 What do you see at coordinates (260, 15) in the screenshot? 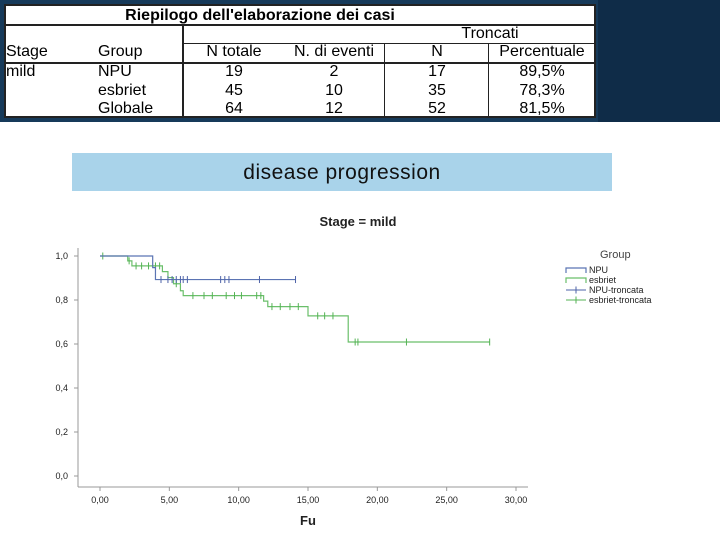
I see `table-title: Riepilogo dell'elaborazione dei casi` at bounding box center [260, 15].